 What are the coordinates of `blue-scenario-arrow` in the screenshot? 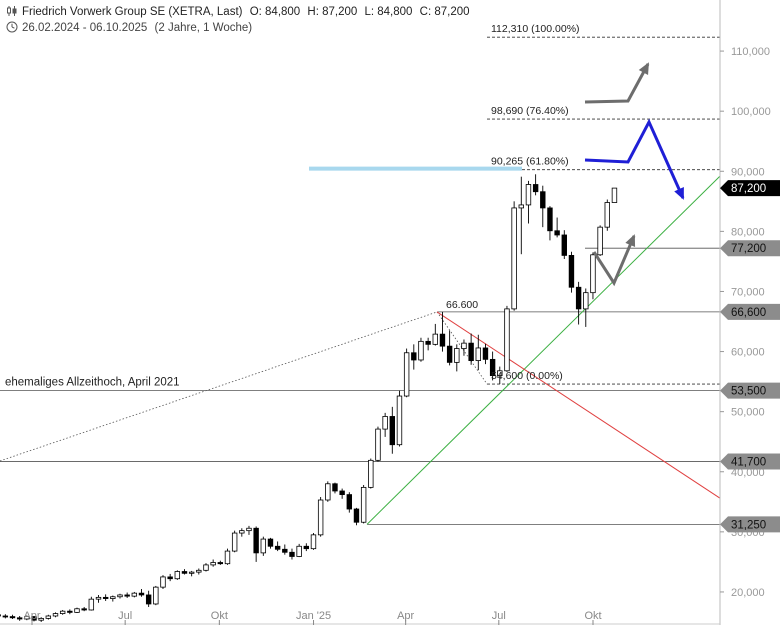 It's located at (634, 158).